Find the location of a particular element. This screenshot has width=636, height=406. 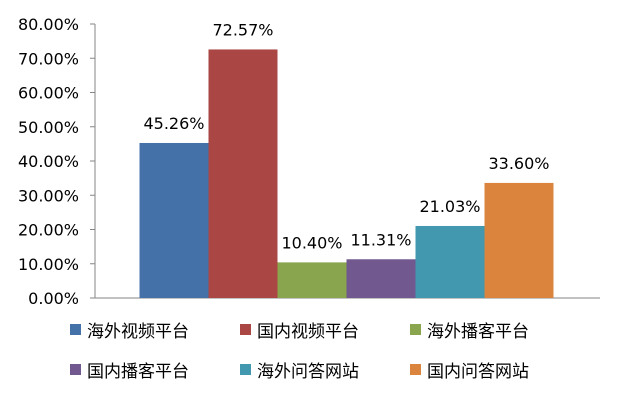

legend-item: 国内播客平台 is located at coordinates (155, 369).